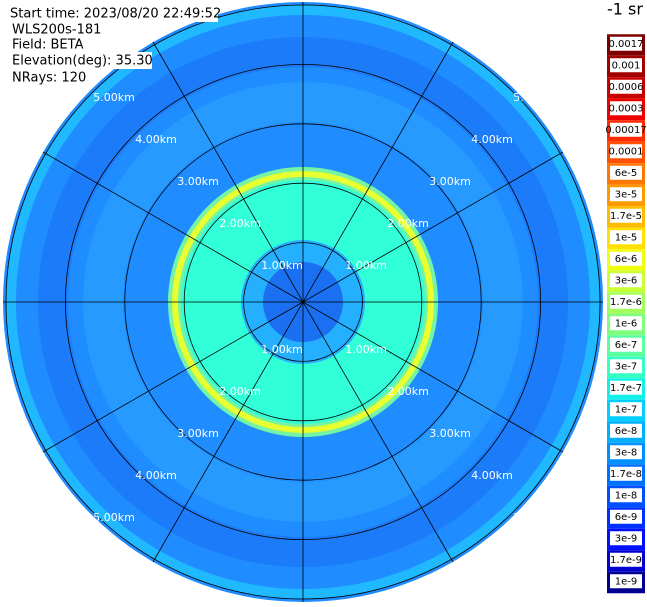  I want to click on colorbar-label: 6e-6, so click(626, 259).